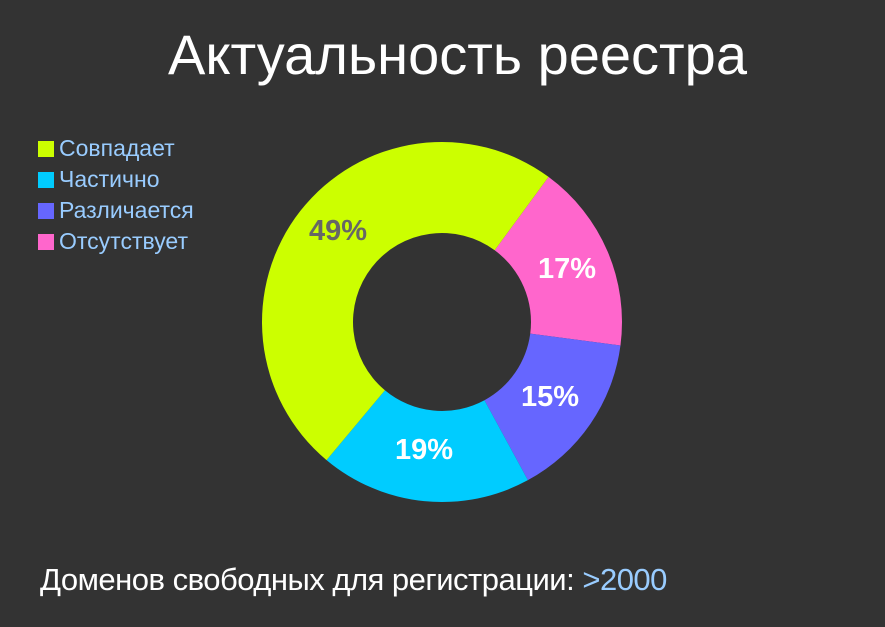 The image size is (885, 627). I want to click on segment-differs, so click(552, 407).